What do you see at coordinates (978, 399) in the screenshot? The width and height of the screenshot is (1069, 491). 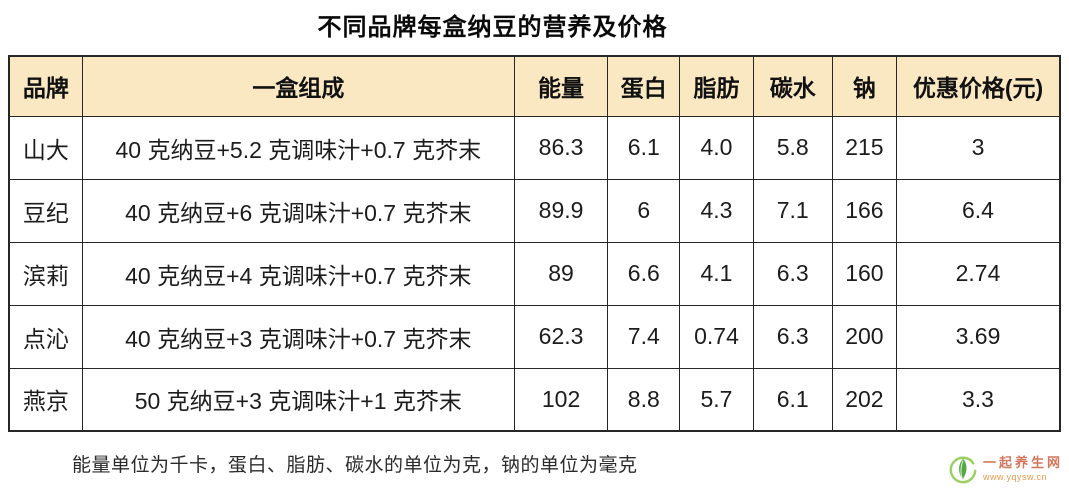 I see `price-cell: 3.3` at bounding box center [978, 399].